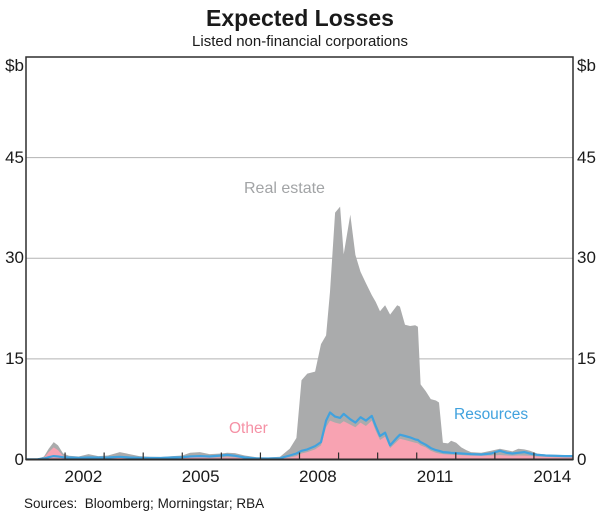 The image size is (600, 521). What do you see at coordinates (19, 459) in the screenshot?
I see `y-tick-label-left-0: 0` at bounding box center [19, 459].